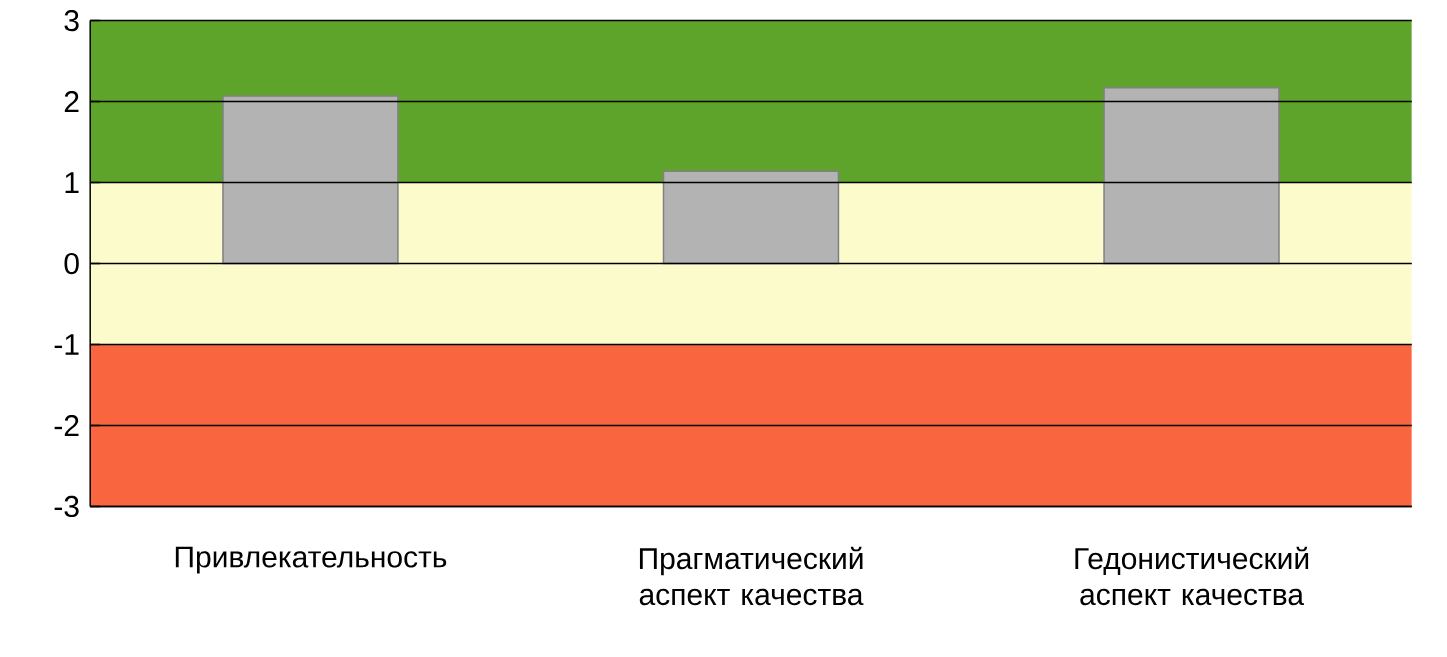 This screenshot has height=657, width=1447. What do you see at coordinates (72, 183) in the screenshot?
I see `y-tick-label: 1` at bounding box center [72, 183].